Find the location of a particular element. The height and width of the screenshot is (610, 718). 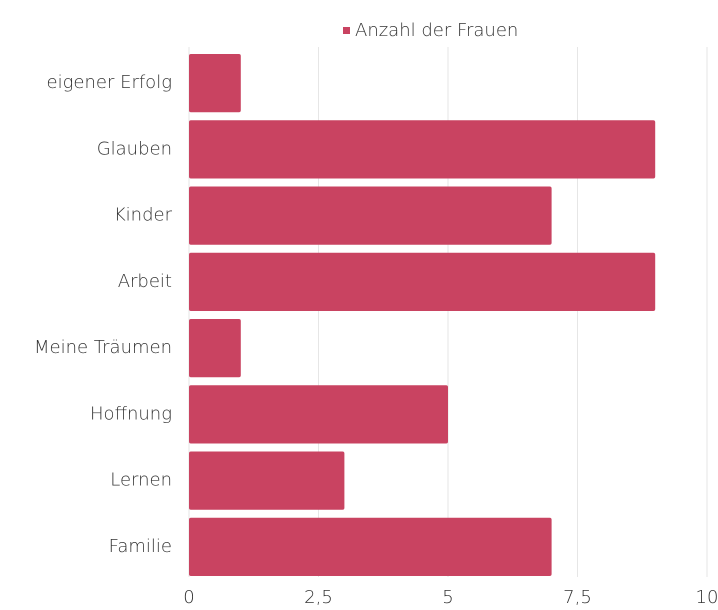

y-tick-label: Kinder is located at coordinates (143, 215).